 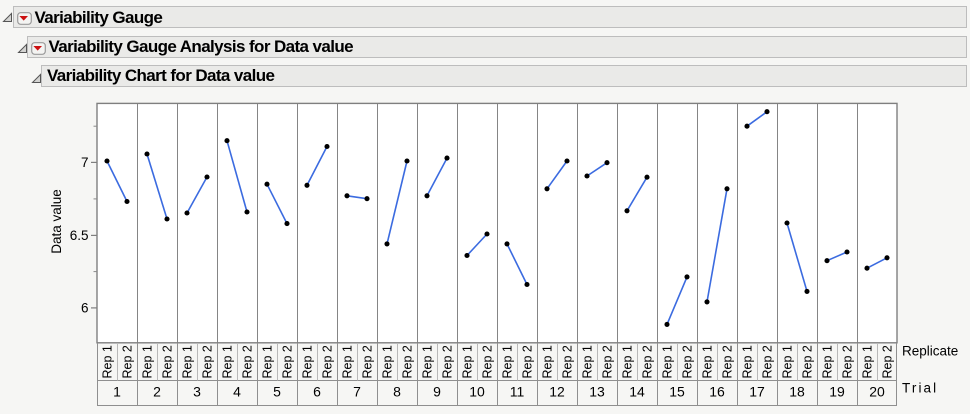 I want to click on svg-text: Replicate, so click(x=930, y=351).